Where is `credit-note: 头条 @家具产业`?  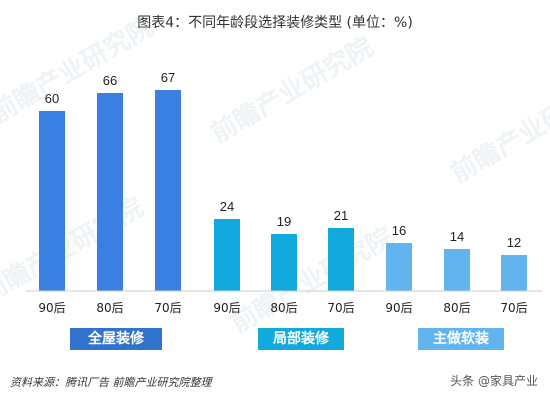 credit-note: 头条 @家具产业 is located at coordinates (494, 381).